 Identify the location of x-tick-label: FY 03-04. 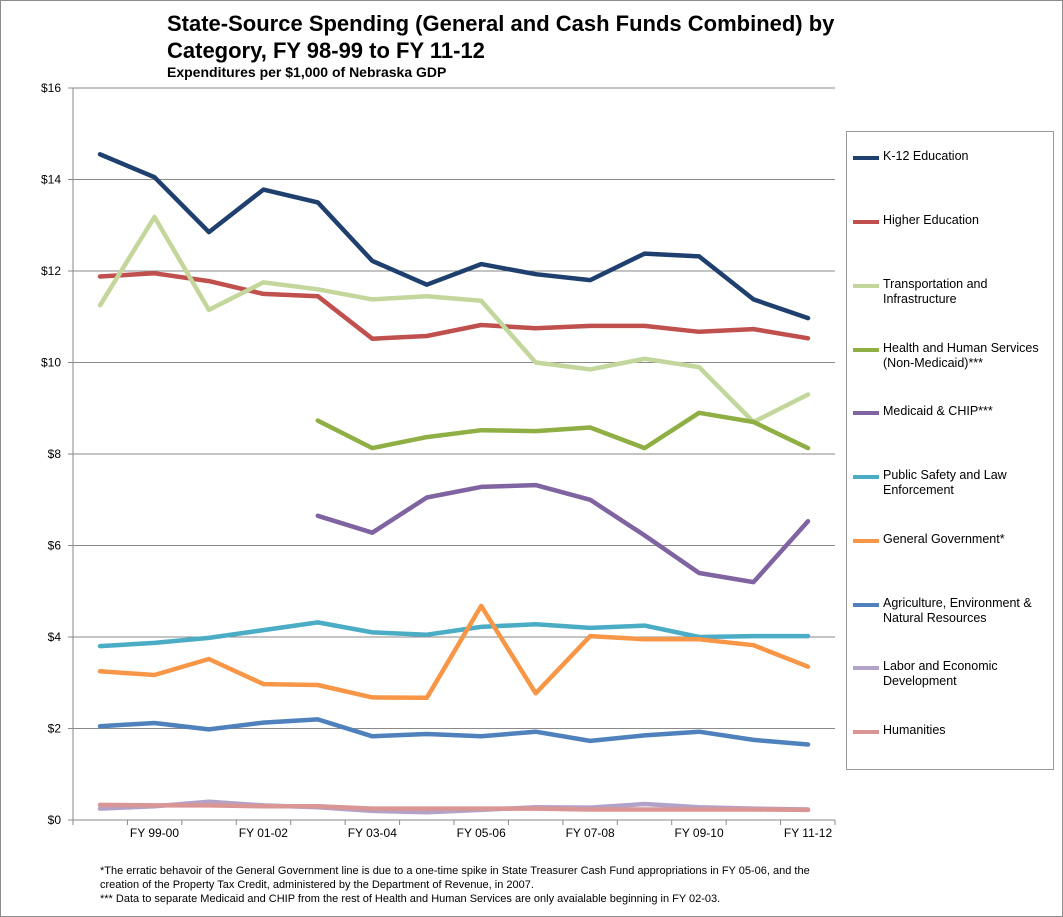
(372, 833).